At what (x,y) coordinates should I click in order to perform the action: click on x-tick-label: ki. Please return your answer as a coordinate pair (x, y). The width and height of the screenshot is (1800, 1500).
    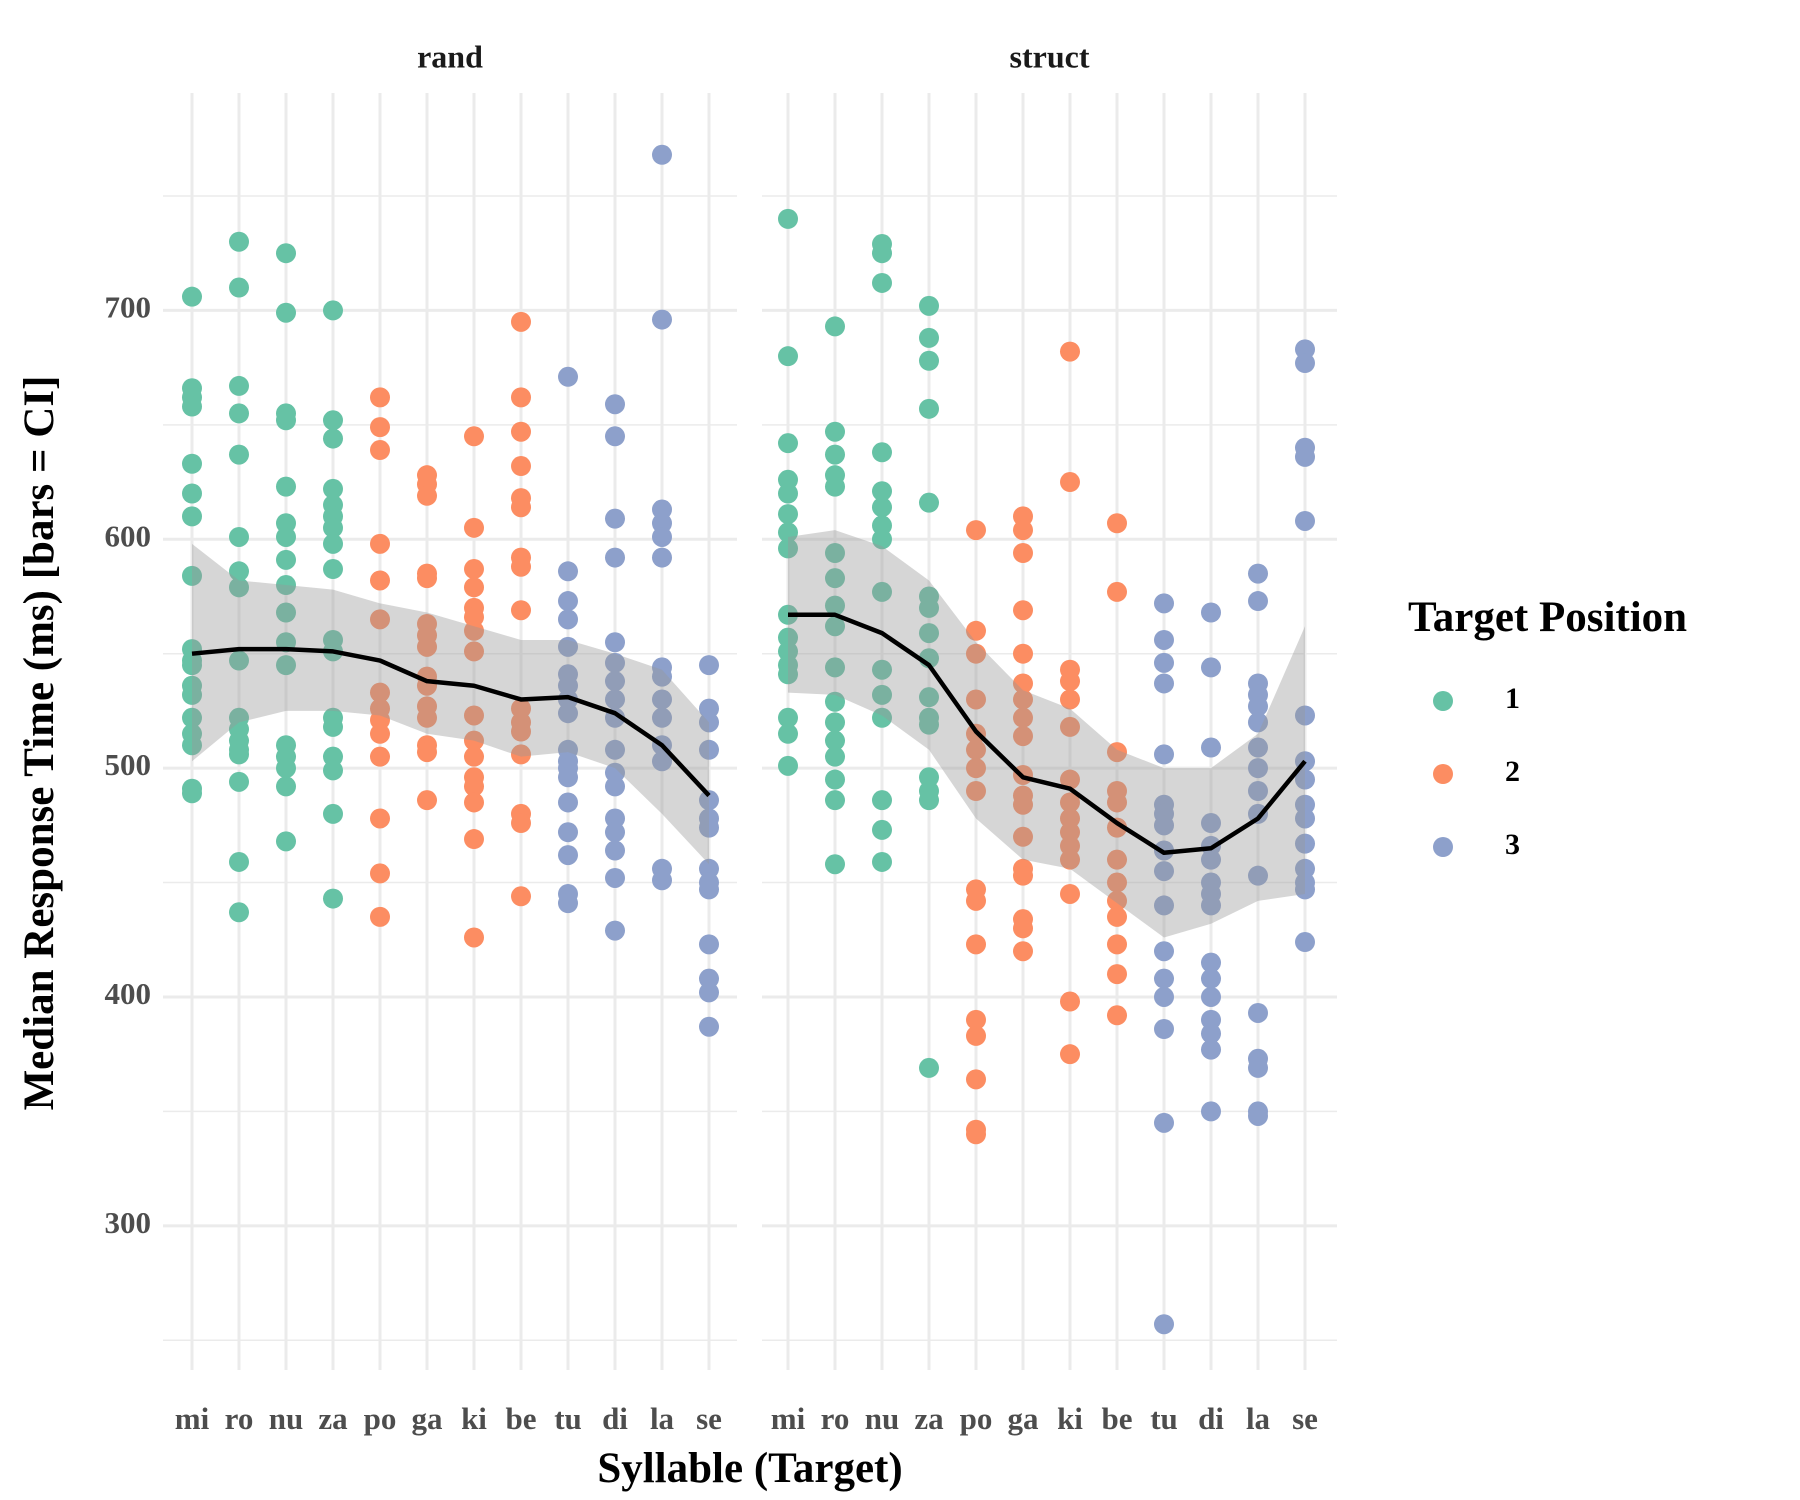
    Looking at the image, I should click on (1070, 1418).